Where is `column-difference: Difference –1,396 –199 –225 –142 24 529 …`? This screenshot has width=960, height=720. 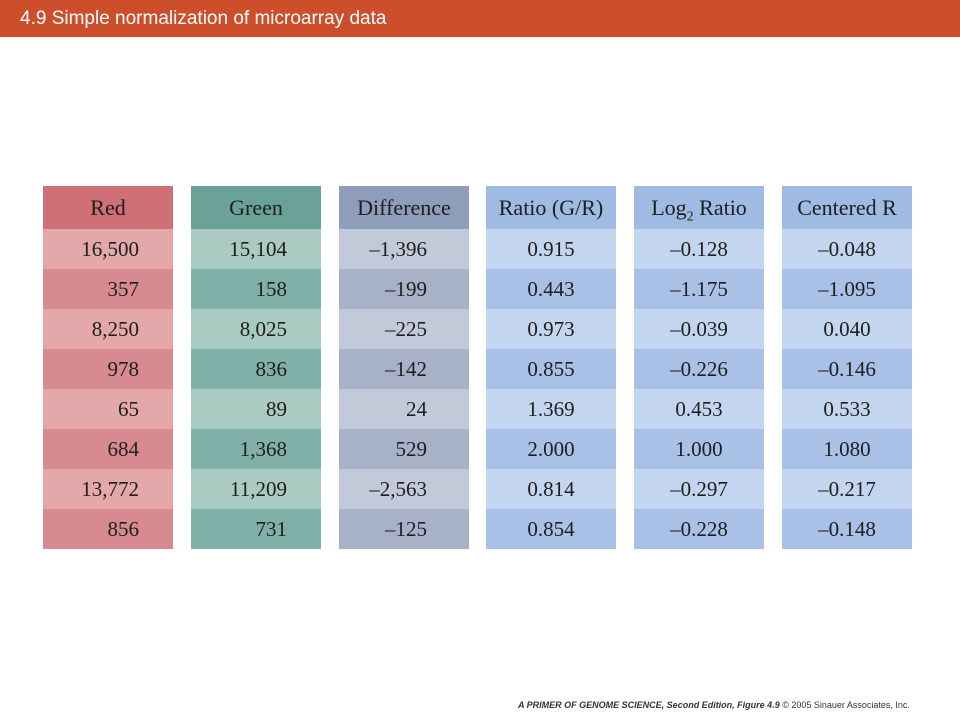
column-difference: Difference –1,396 –199 –225 –142 24 529 … is located at coordinates (404, 368).